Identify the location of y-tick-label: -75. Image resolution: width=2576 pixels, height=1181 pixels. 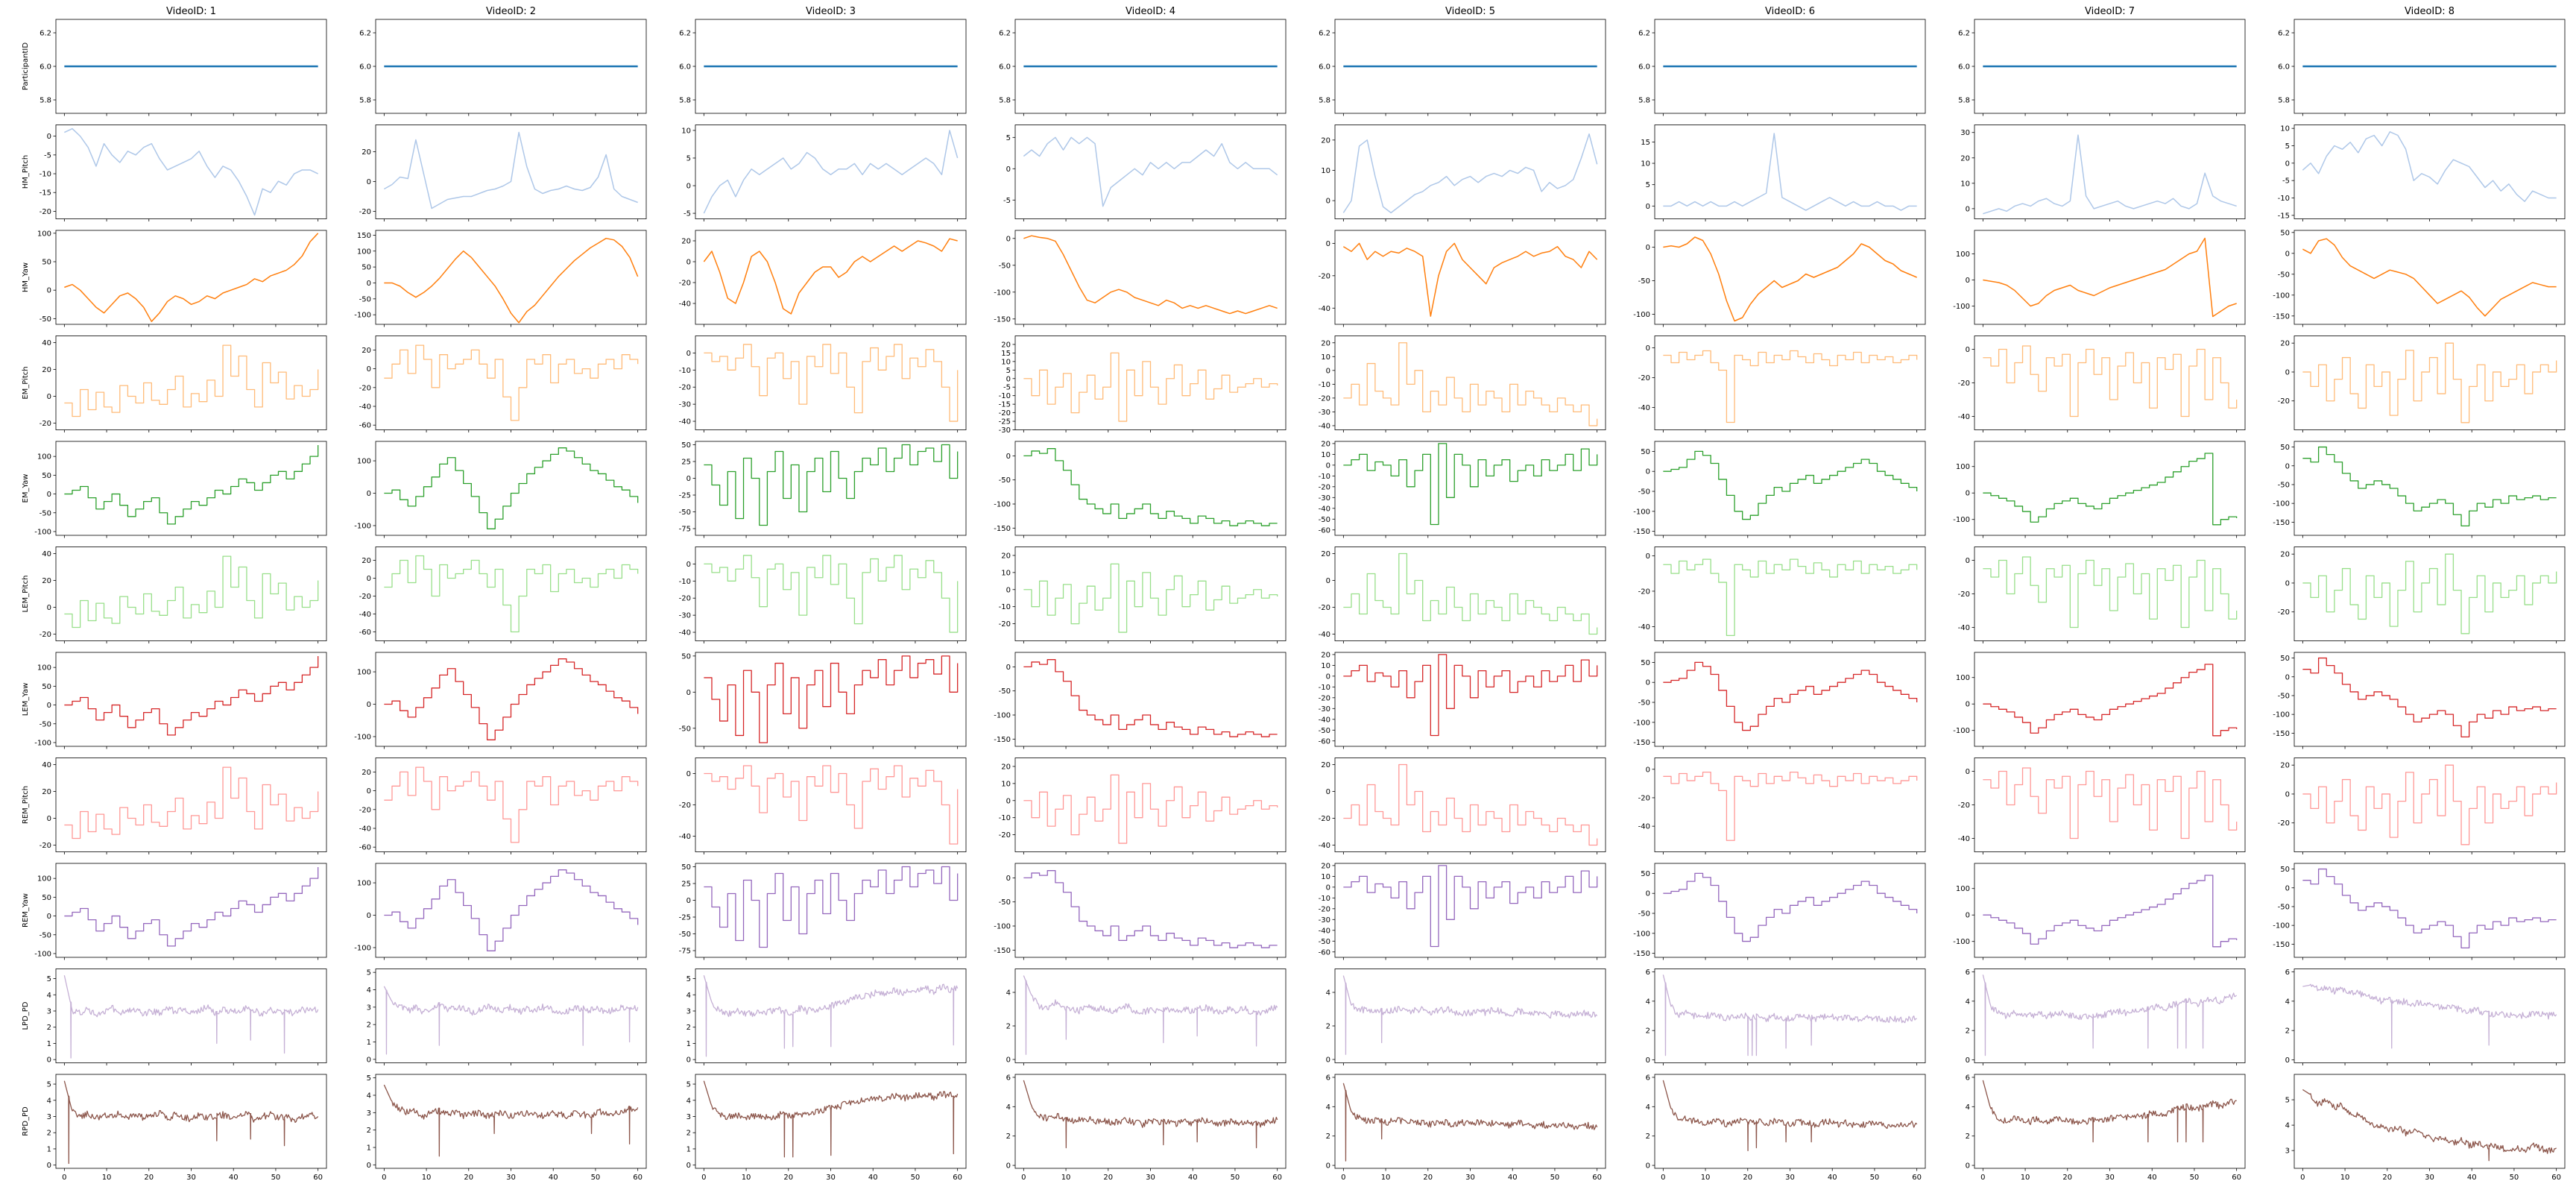
(685, 952).